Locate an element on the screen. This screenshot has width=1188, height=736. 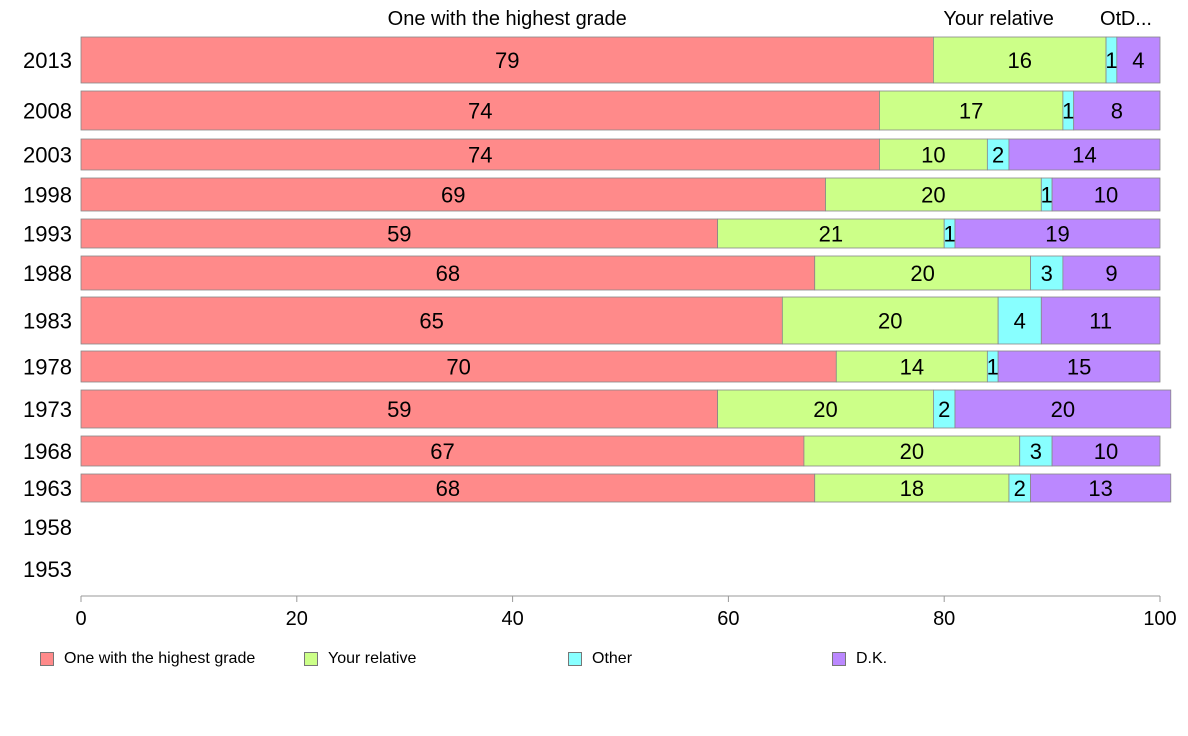
y-tick-label: 2003 is located at coordinates (47, 155).